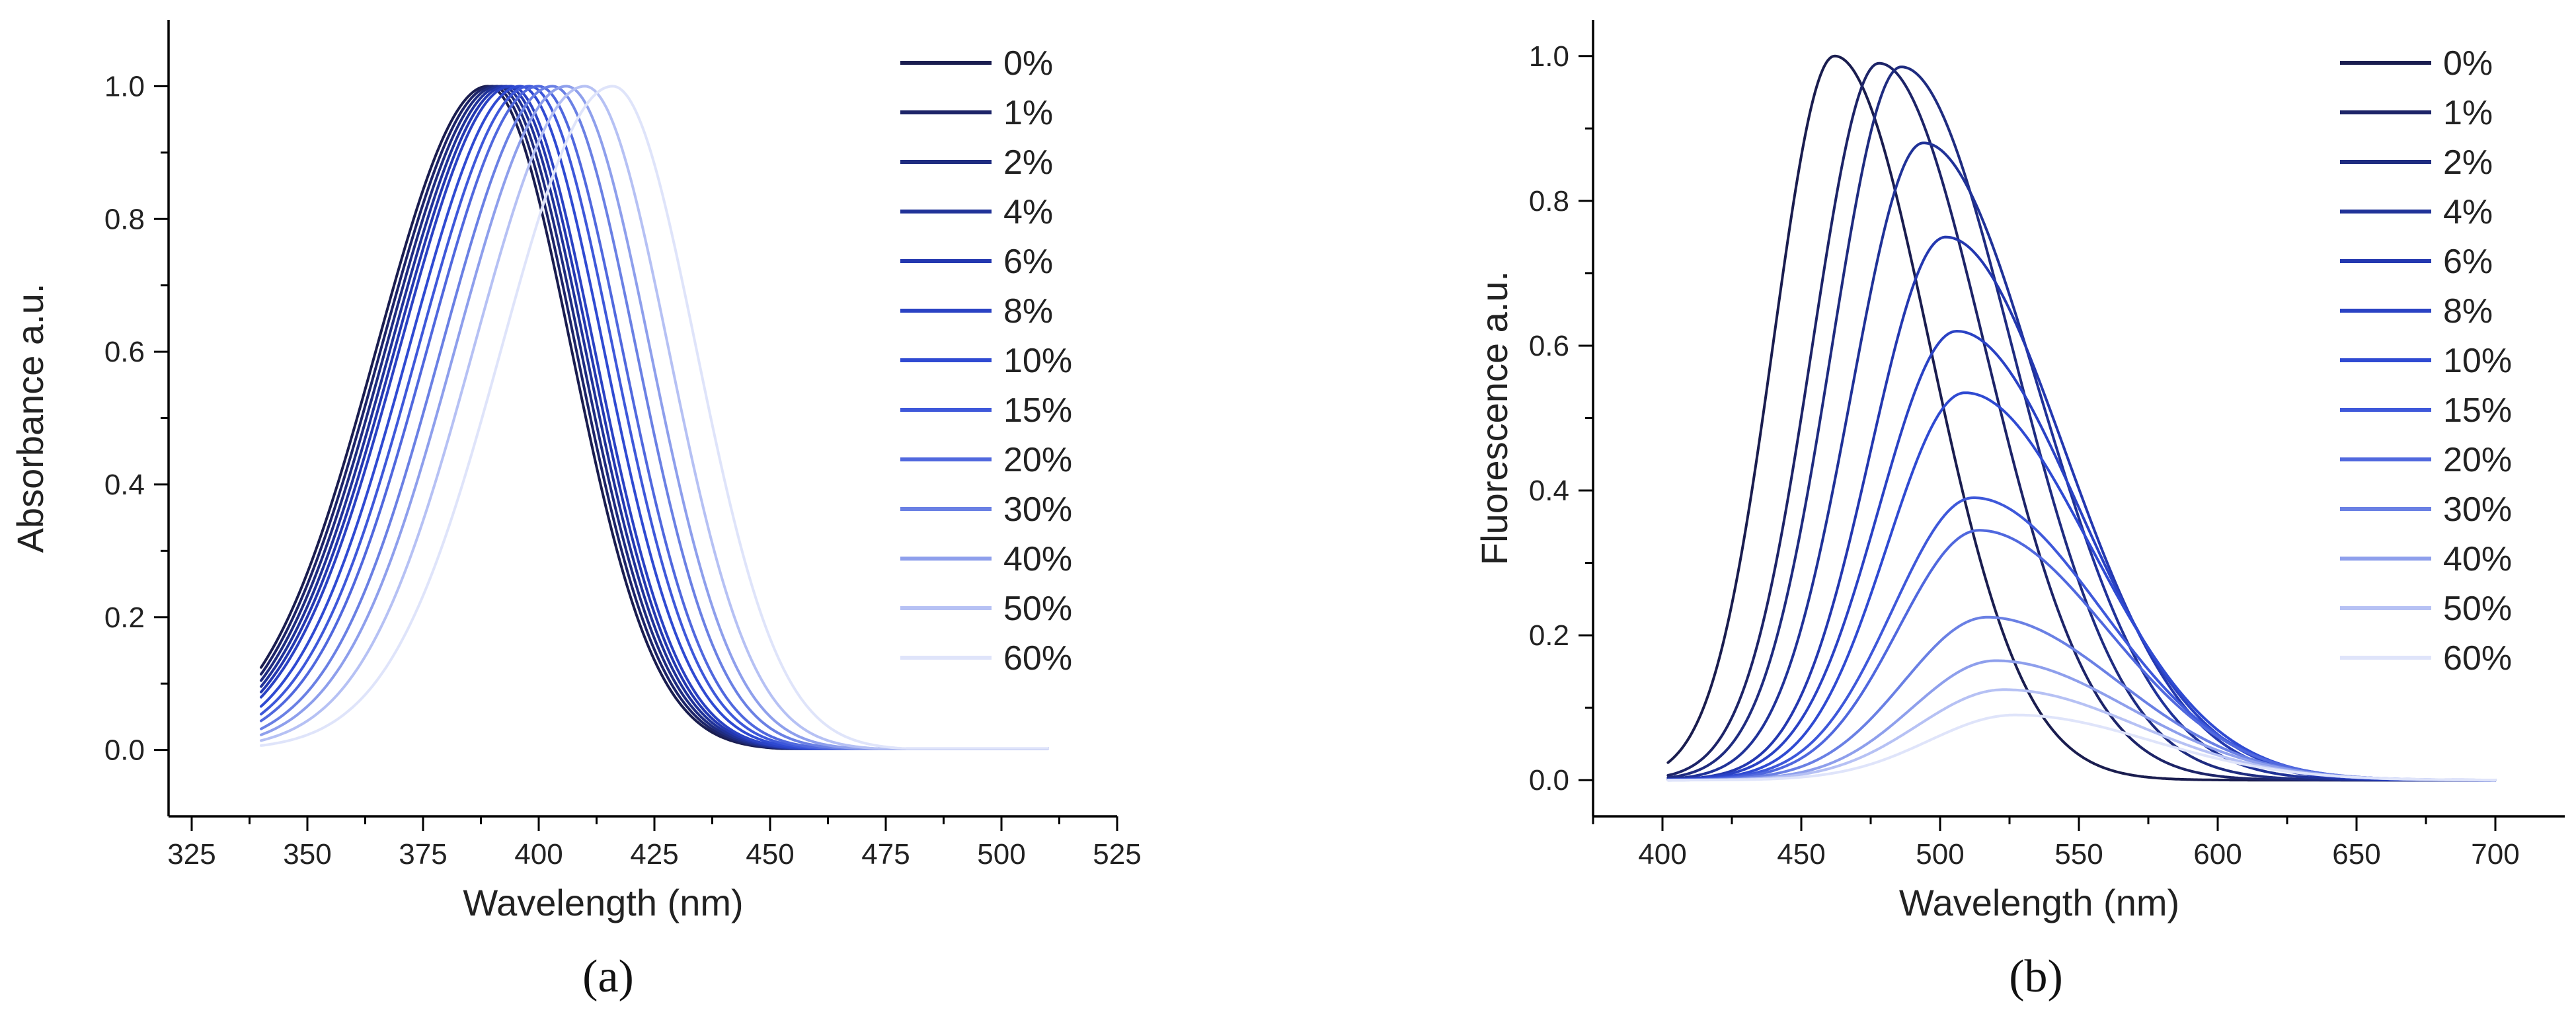  I want to click on legend-label-b-8pct: 8%, so click(2468, 311).